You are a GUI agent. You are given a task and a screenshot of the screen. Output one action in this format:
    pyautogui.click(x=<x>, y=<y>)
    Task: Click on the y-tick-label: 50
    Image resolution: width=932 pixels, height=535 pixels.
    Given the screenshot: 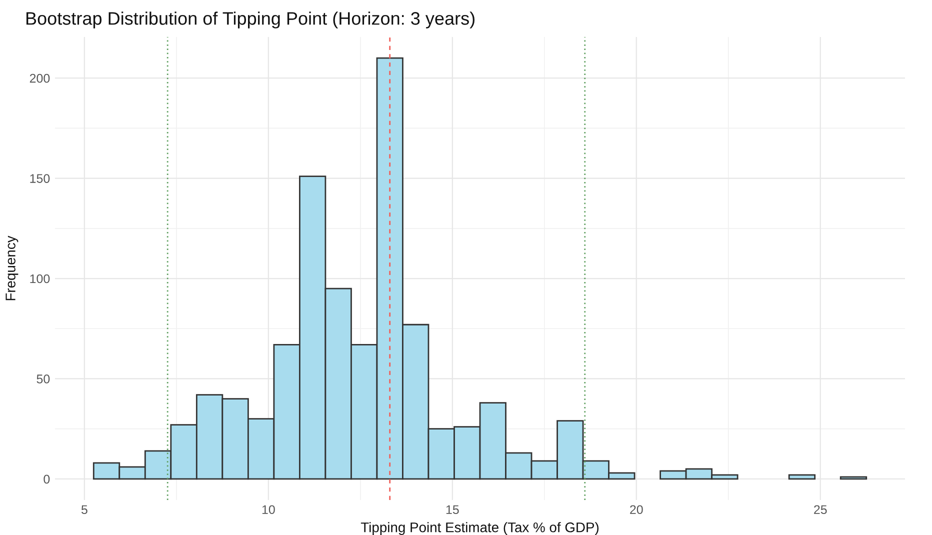 What is the action you would take?
    pyautogui.click(x=43, y=379)
    